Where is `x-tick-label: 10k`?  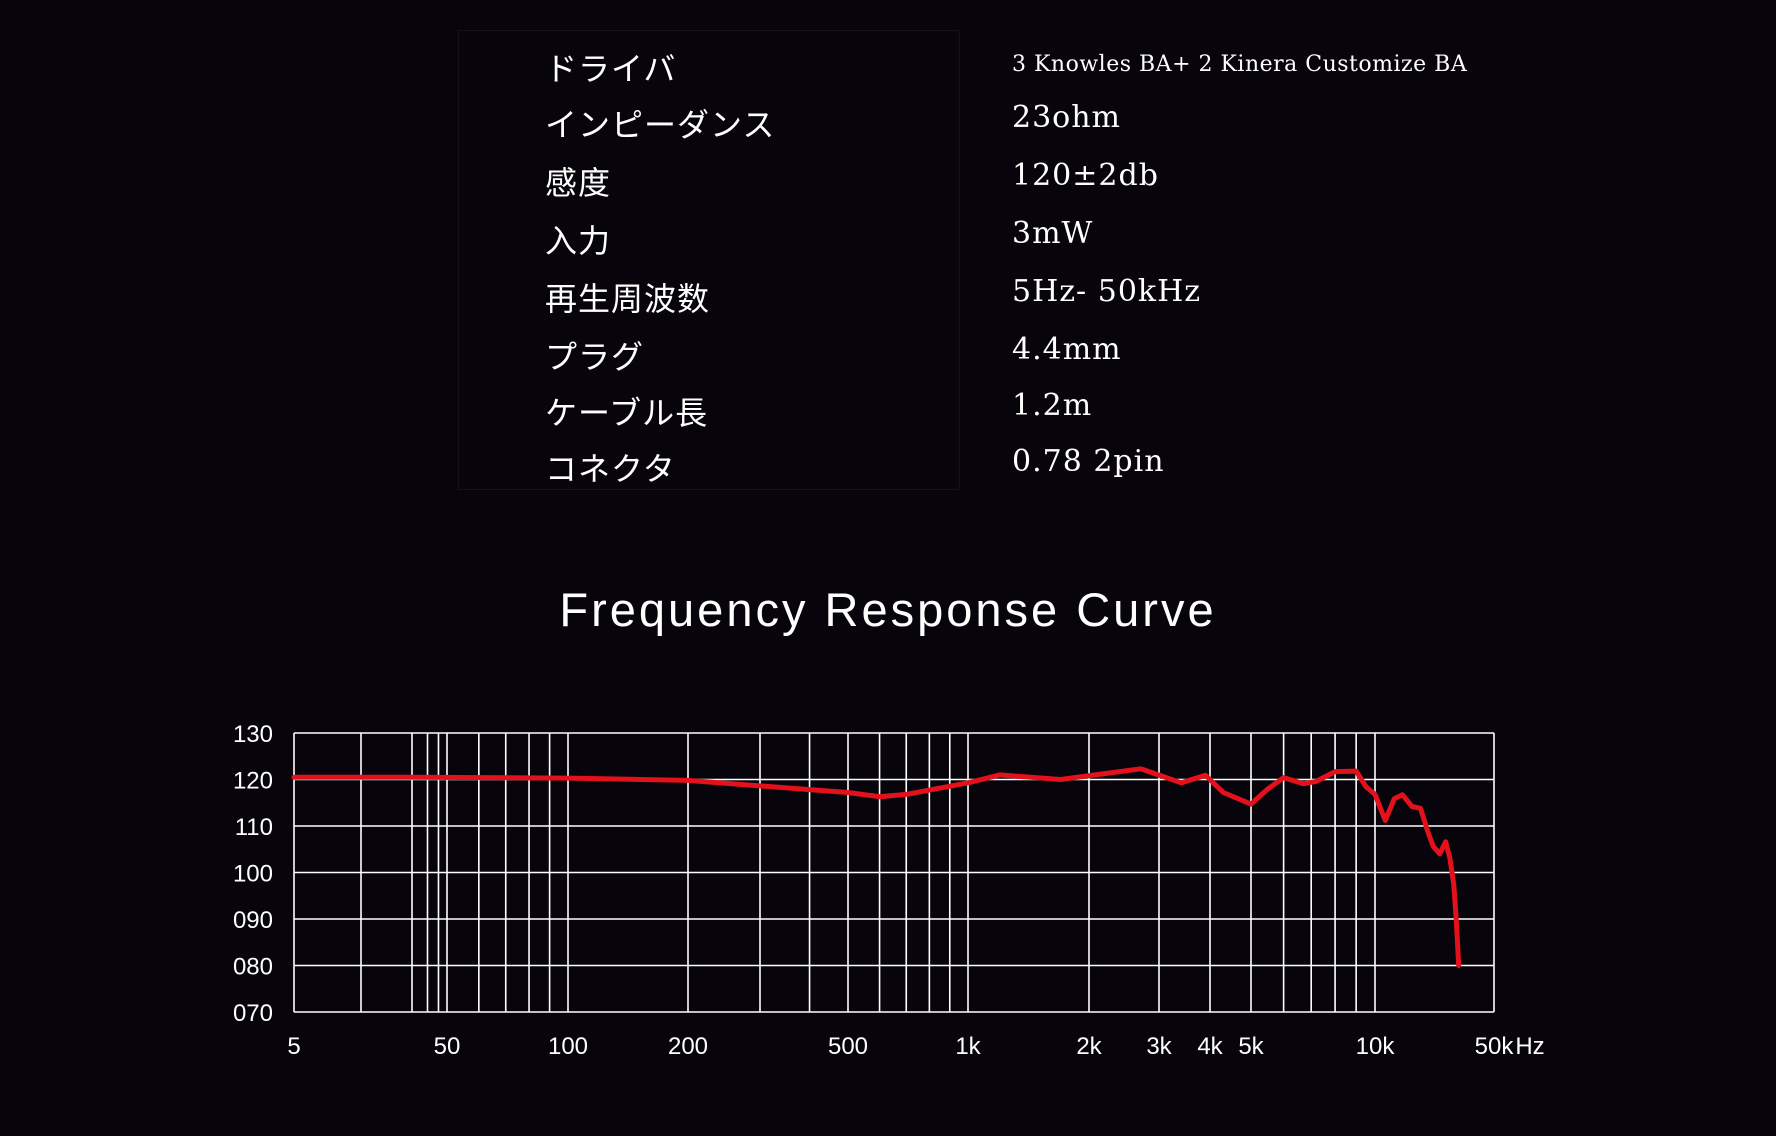 x-tick-label: 10k is located at coordinates (1376, 1046).